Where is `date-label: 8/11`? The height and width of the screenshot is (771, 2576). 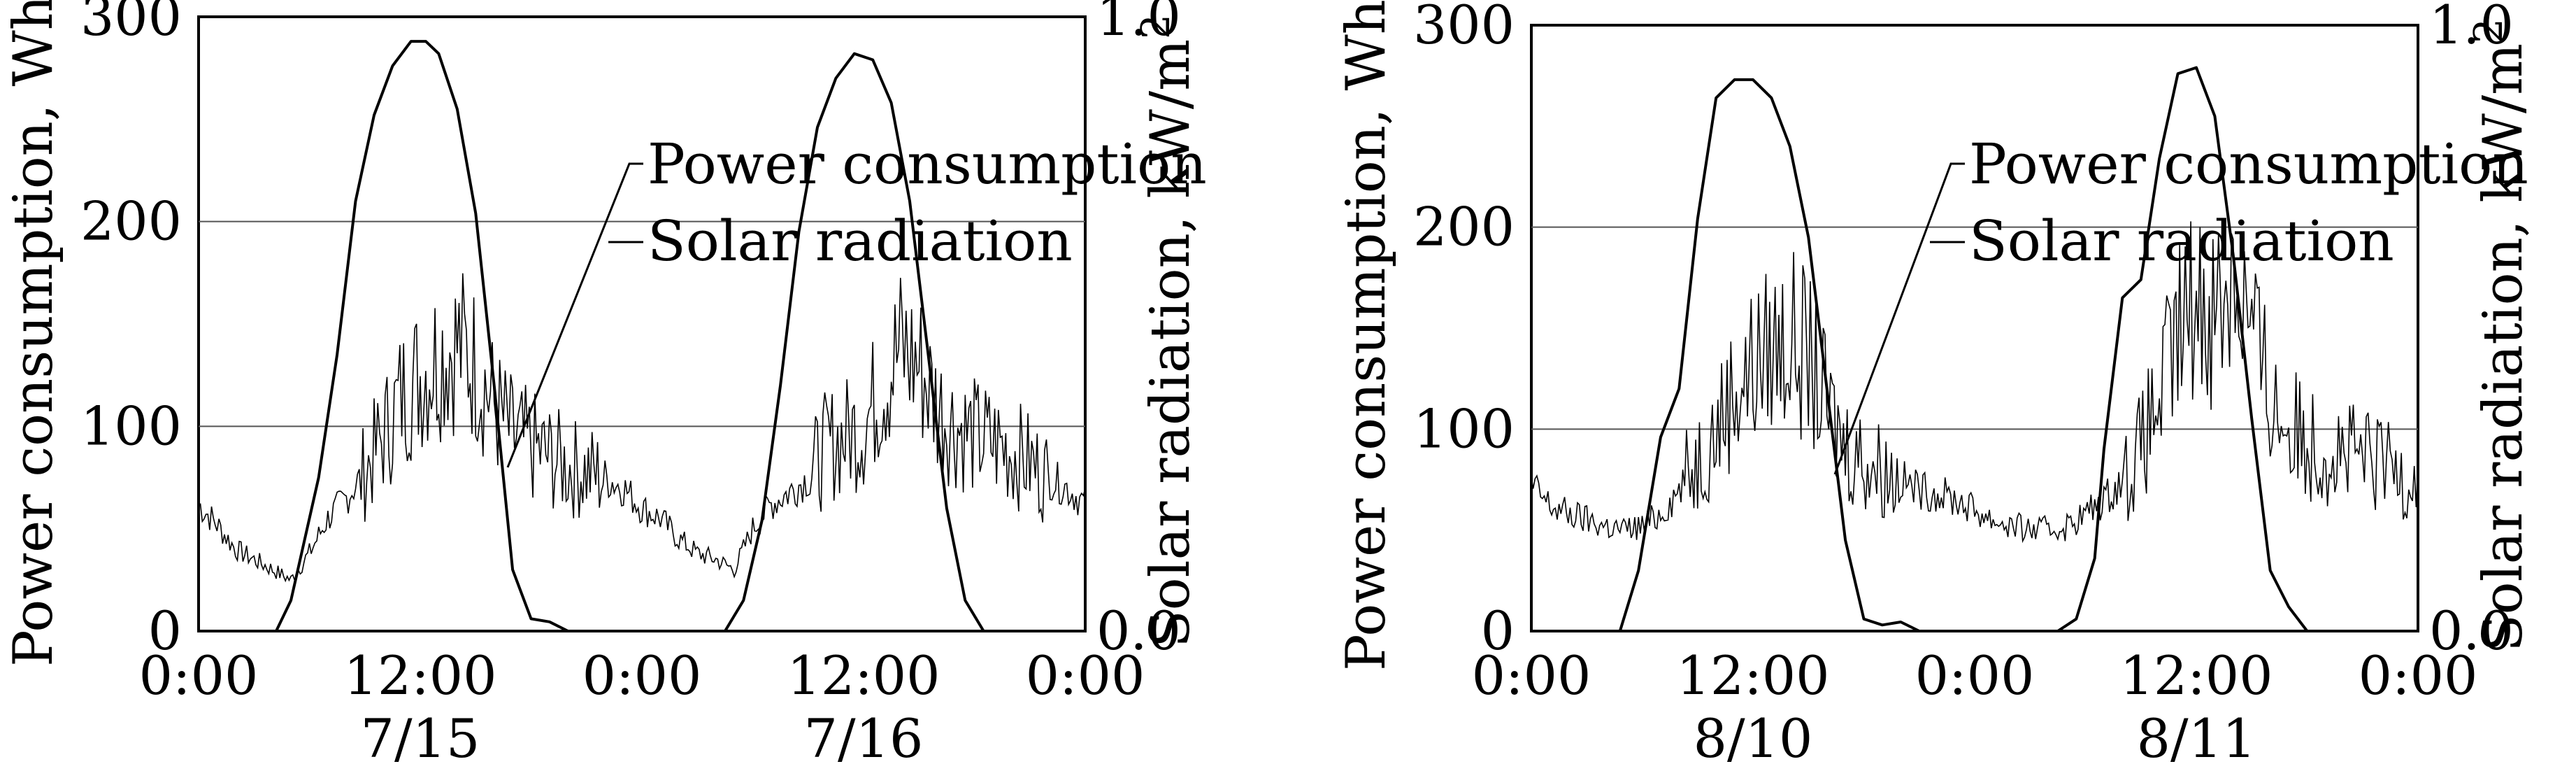 date-label: 8/11 is located at coordinates (2196, 739).